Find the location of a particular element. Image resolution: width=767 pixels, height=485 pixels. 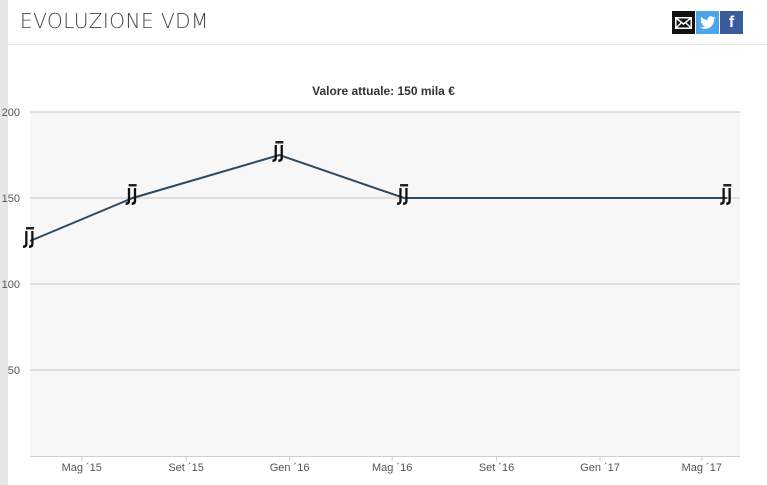

twitter-icon is located at coordinates (707, 22).